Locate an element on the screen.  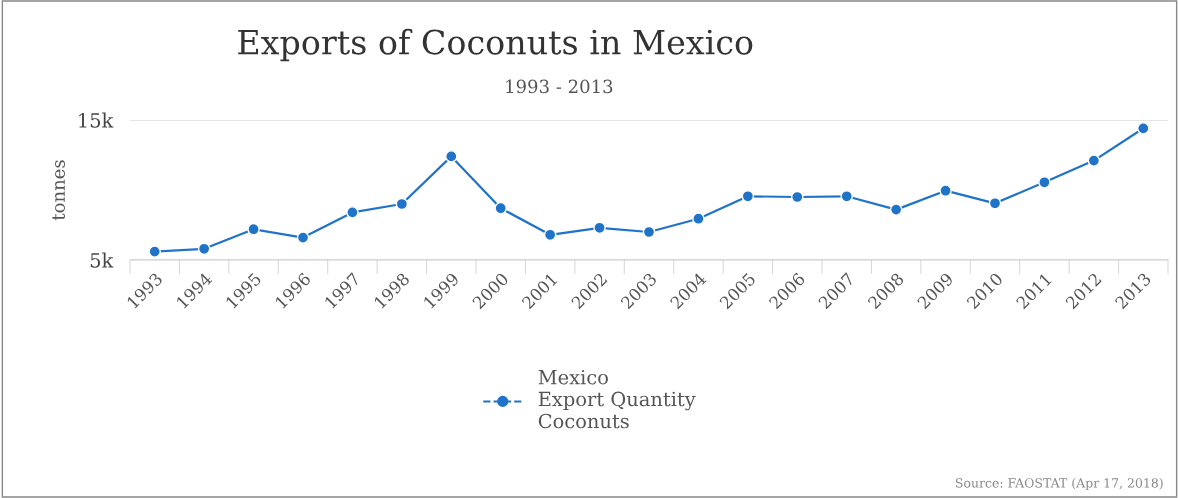
y-tick-label: 15k is located at coordinates (96, 120).